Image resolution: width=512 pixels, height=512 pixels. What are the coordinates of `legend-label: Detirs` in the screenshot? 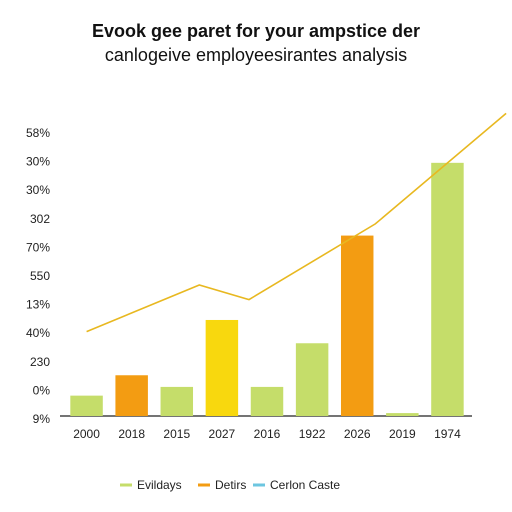 It's located at (230, 485).